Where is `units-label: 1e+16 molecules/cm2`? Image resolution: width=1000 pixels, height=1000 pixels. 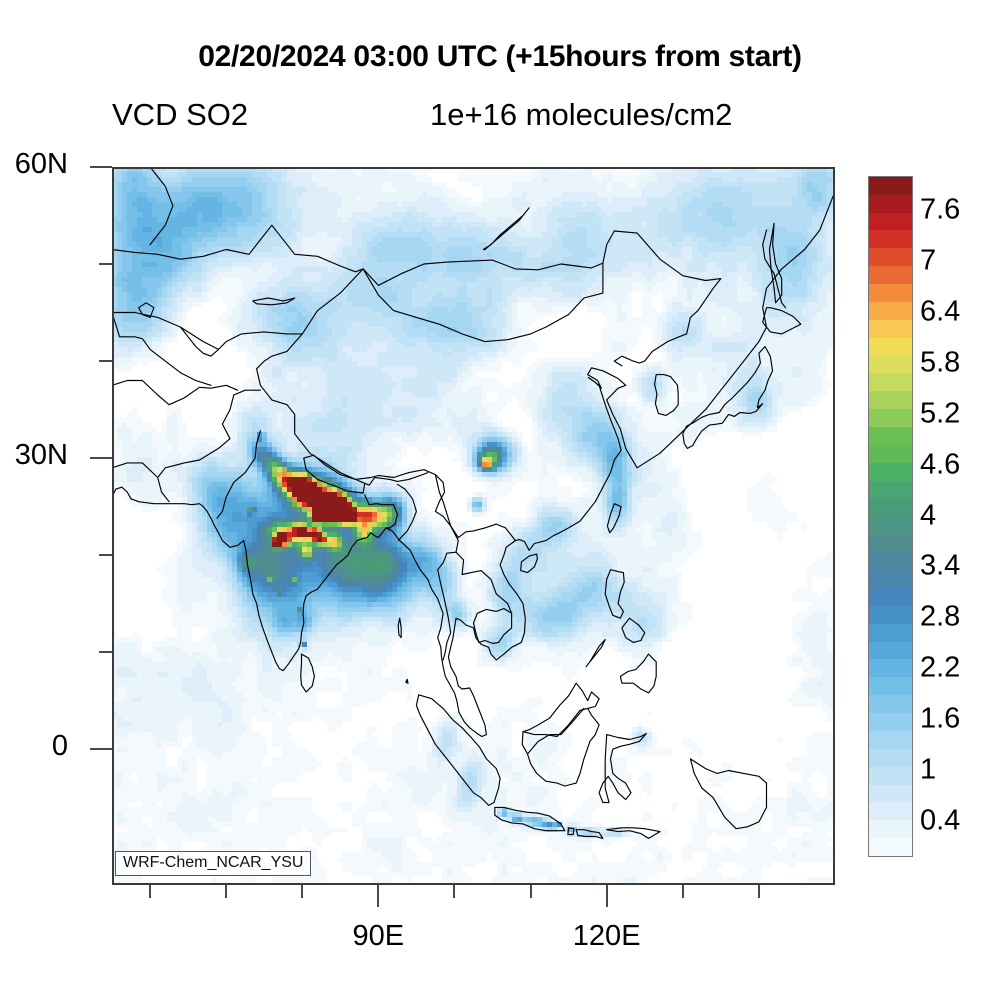 units-label: 1e+16 molecules/cm2 is located at coordinates (581, 114).